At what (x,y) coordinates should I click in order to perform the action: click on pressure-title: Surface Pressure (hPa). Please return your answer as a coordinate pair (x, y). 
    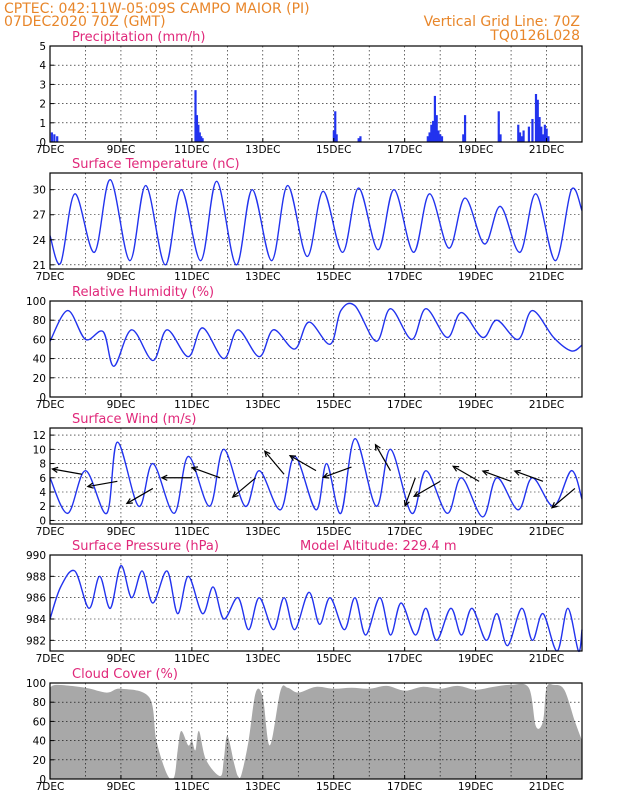
    Looking at the image, I should click on (145, 546).